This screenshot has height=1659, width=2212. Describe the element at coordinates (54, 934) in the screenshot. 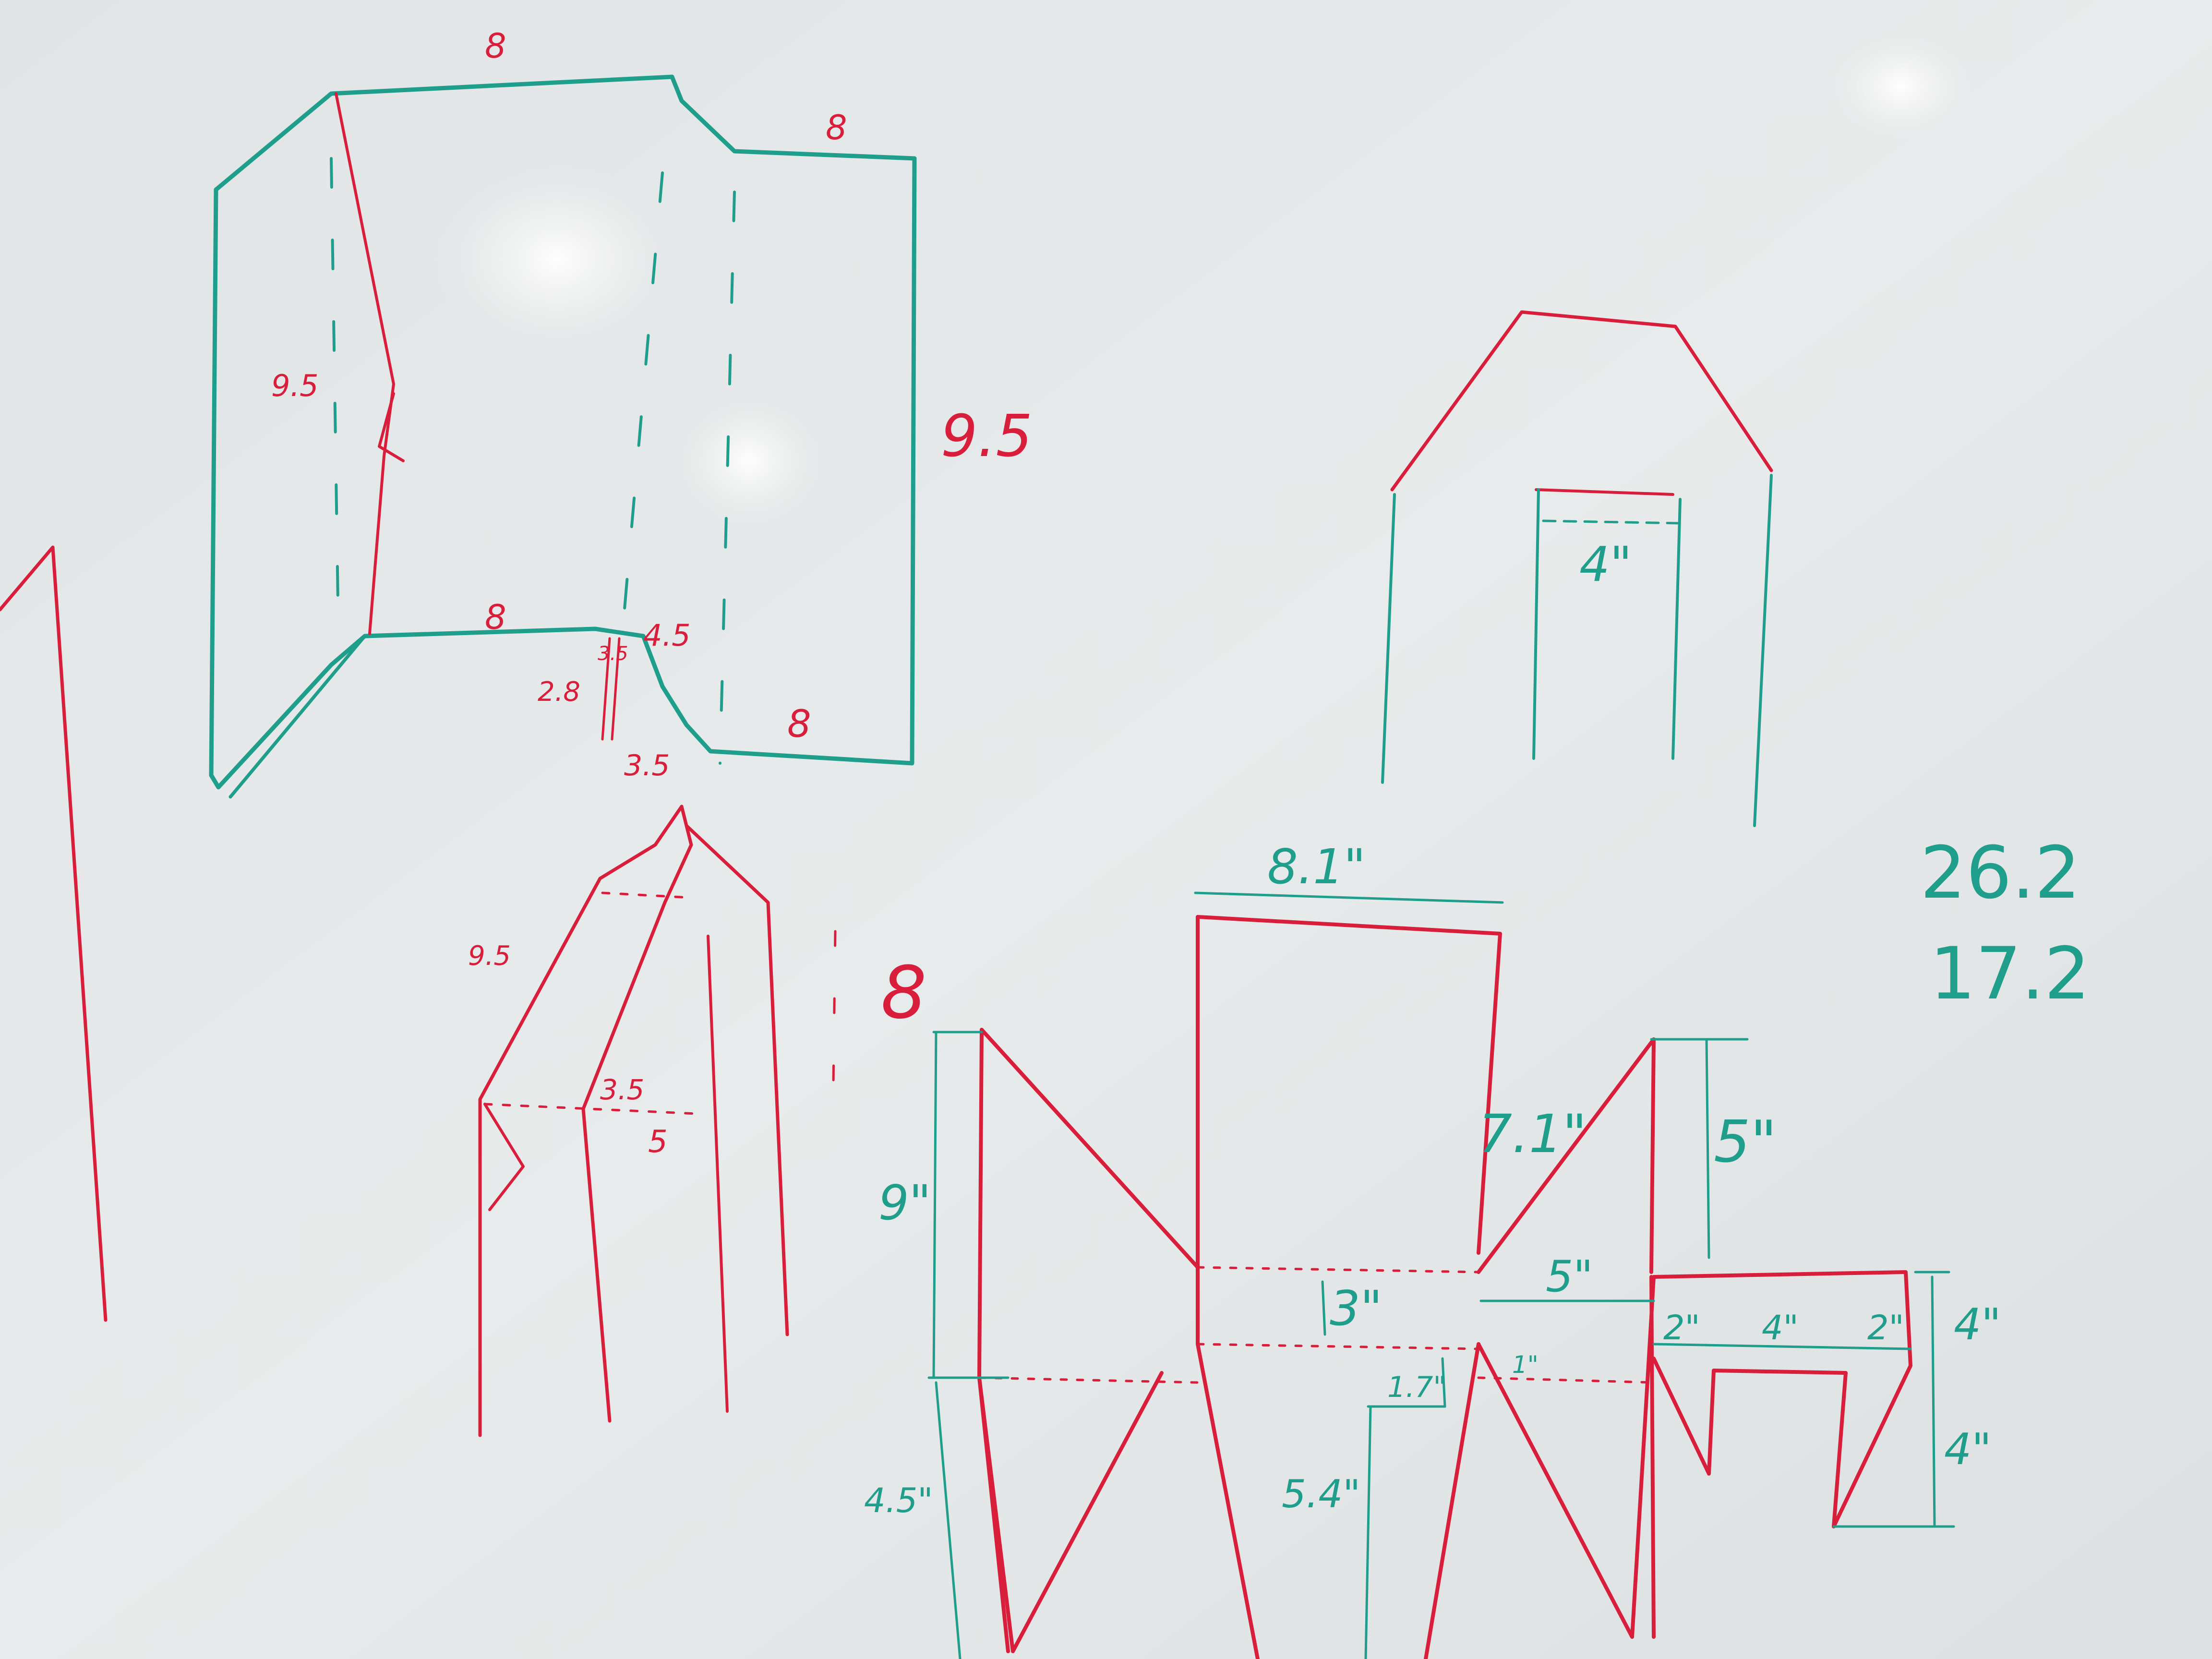

I see `left-edge-sketch` at that location.